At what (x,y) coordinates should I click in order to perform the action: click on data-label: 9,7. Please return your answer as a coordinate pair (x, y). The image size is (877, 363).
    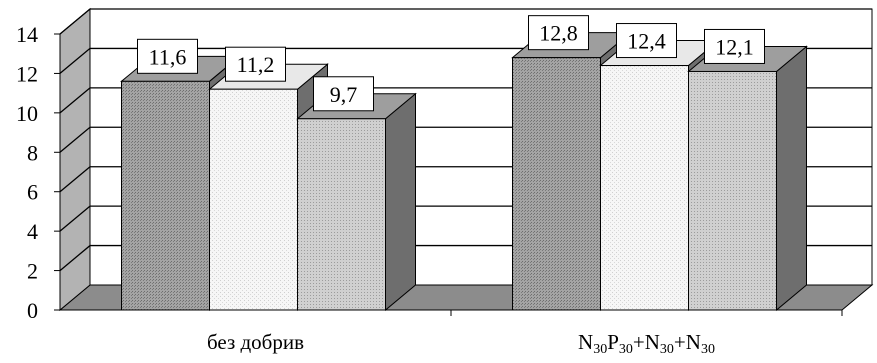
    Looking at the image, I should click on (343, 94).